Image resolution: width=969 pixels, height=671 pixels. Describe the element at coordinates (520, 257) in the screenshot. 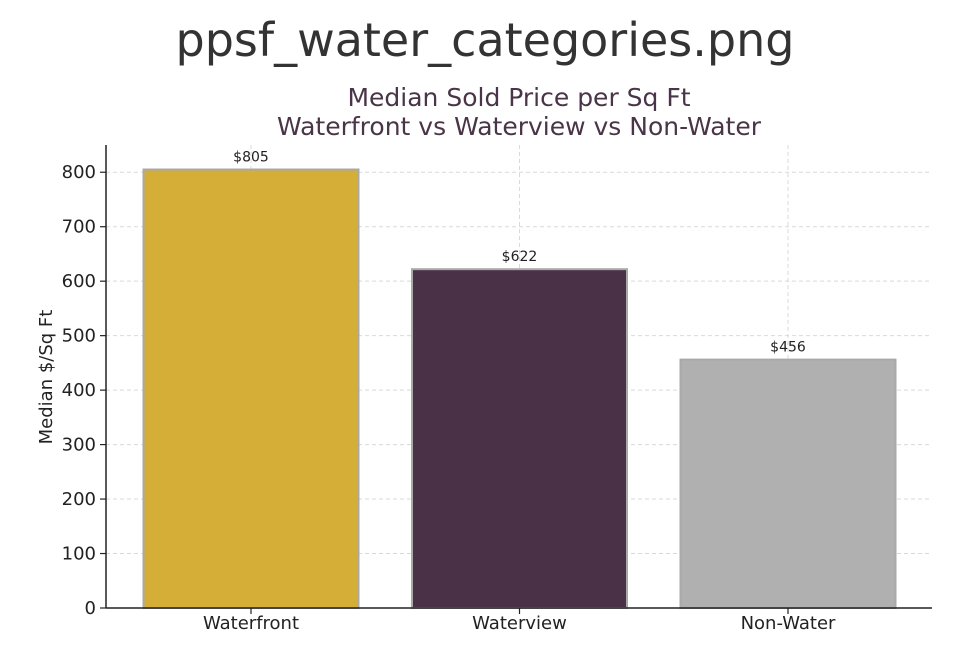

I see `bar-value-label: $622` at that location.